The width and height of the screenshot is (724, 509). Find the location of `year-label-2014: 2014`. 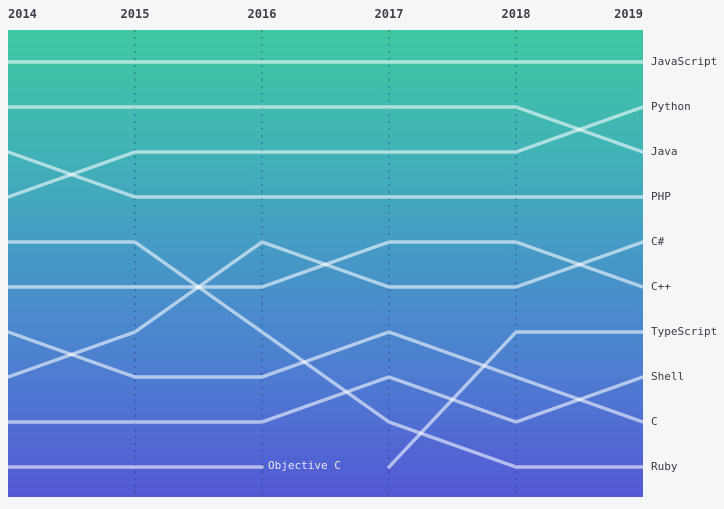

year-label-2014: 2014 is located at coordinates (22, 14).